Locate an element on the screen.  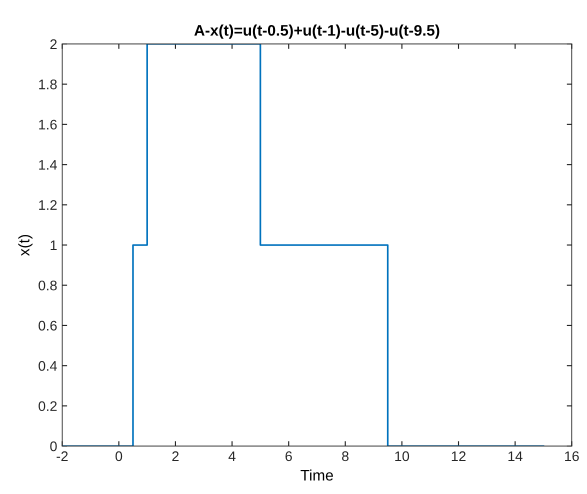
y-tick-label: 0.6 is located at coordinates (47, 325).